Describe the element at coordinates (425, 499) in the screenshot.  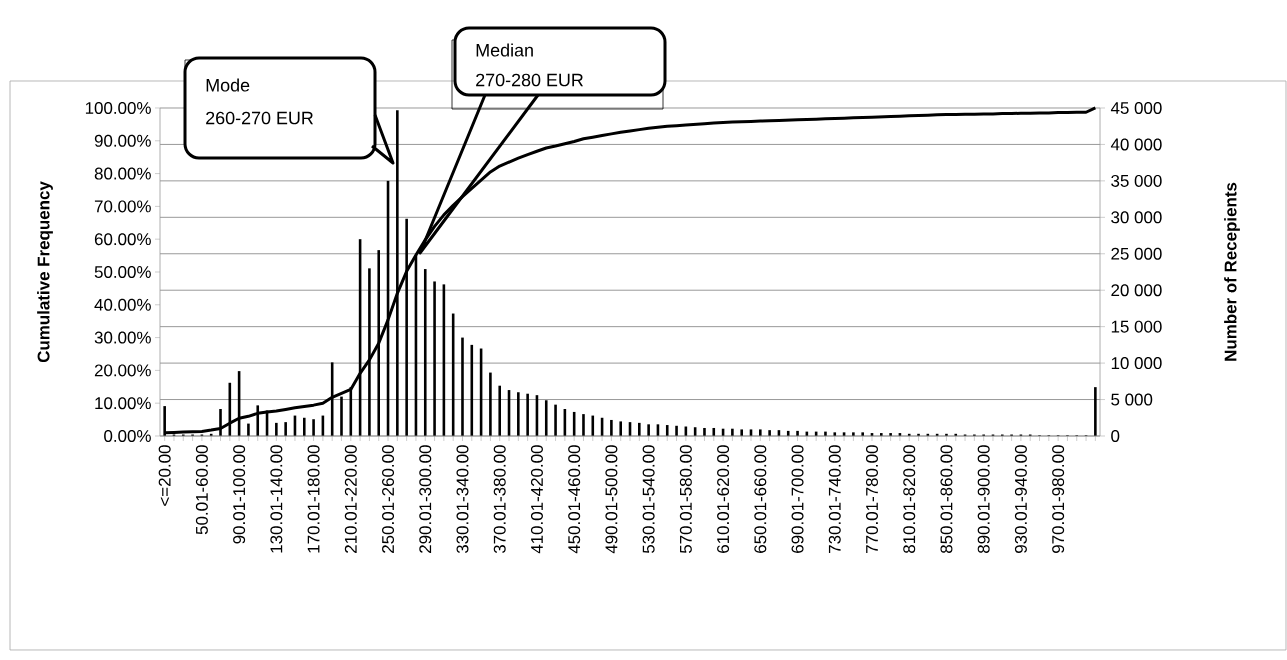
I see `x-tick-label: 290.01-300.00` at that location.